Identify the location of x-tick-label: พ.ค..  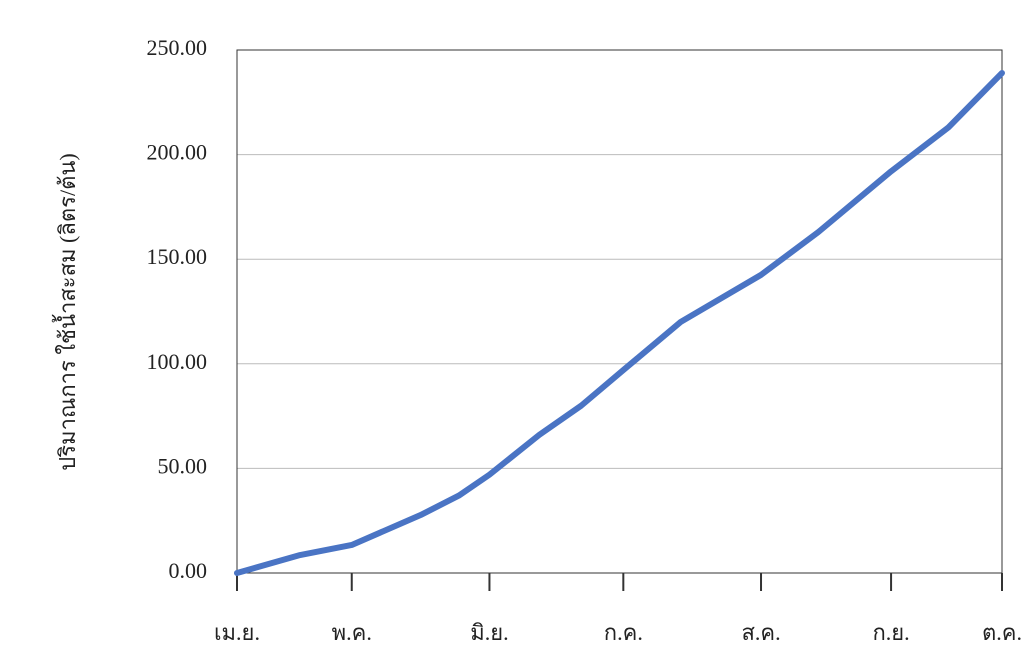
(352, 632).